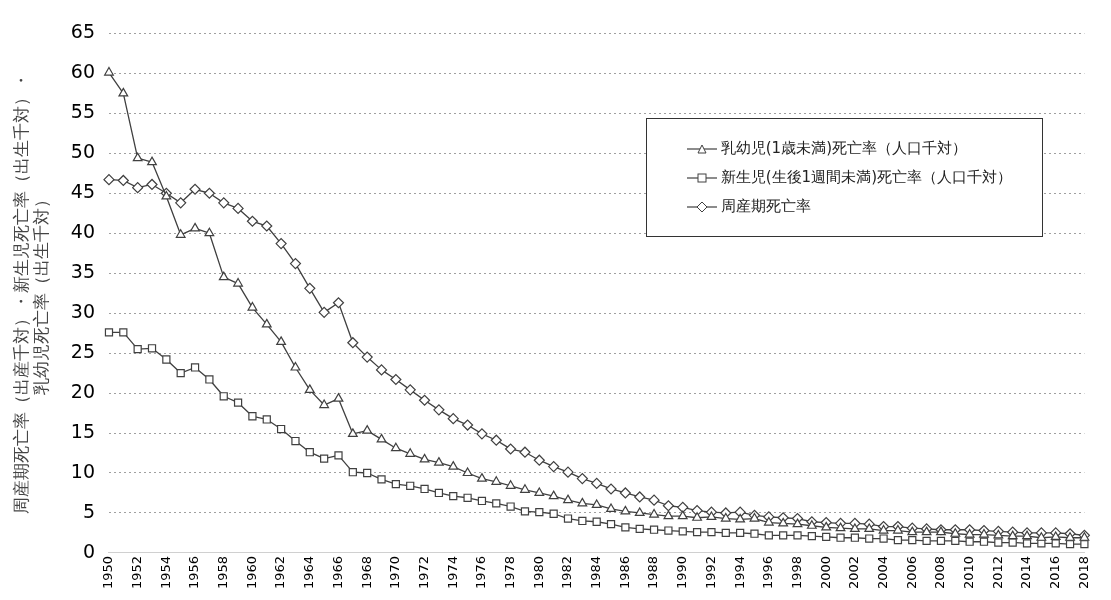 Image resolution: width=1111 pixels, height=600 pixels. I want to click on x-tick-label: 1970, so click(395, 572).